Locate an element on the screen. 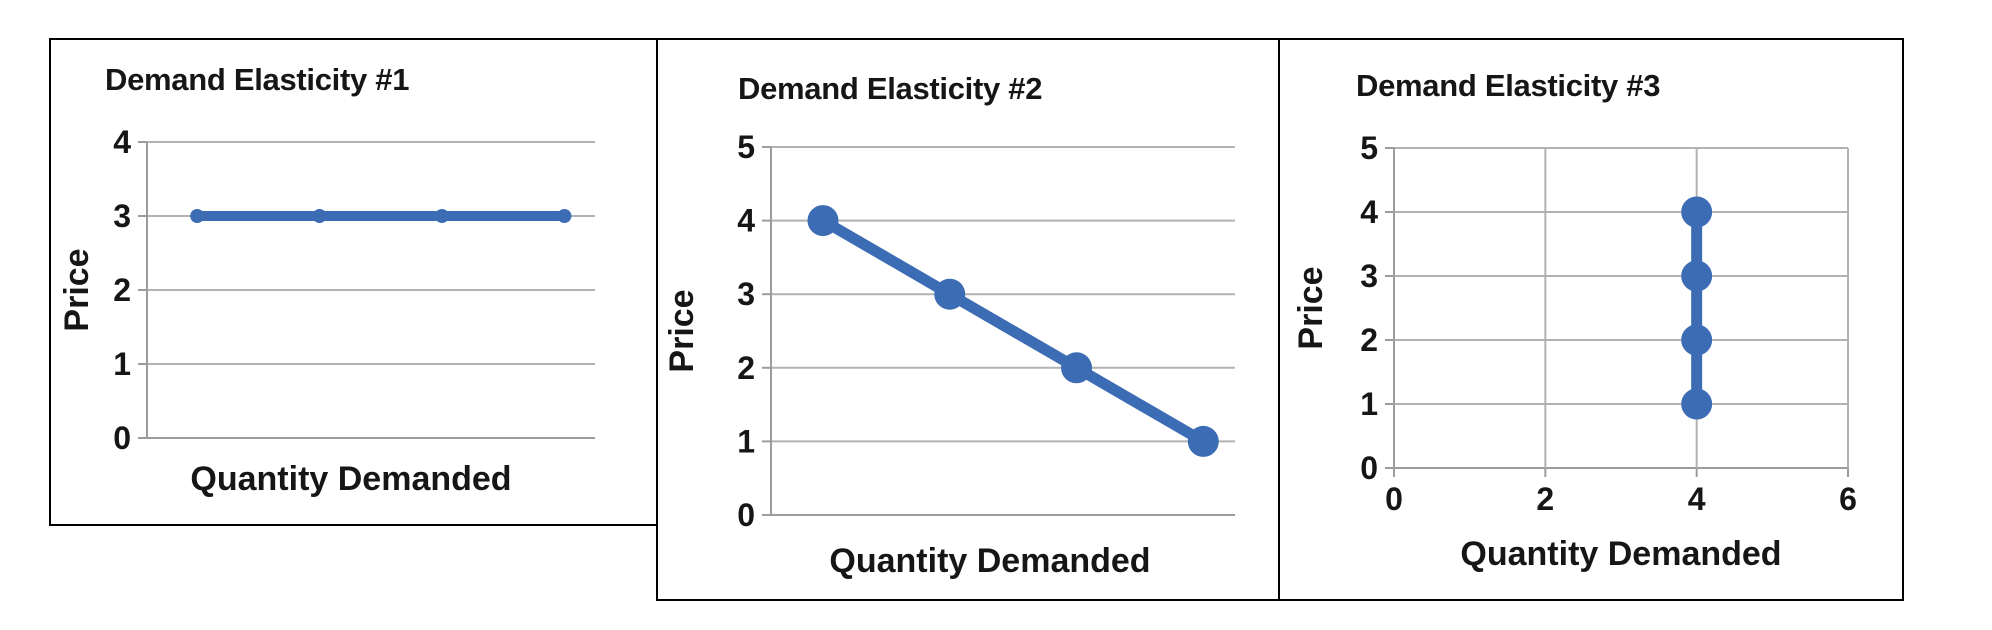 This screenshot has height=630, width=1992. chart-1-plot-area: 0 1 2 3 4 is located at coordinates (354, 290).